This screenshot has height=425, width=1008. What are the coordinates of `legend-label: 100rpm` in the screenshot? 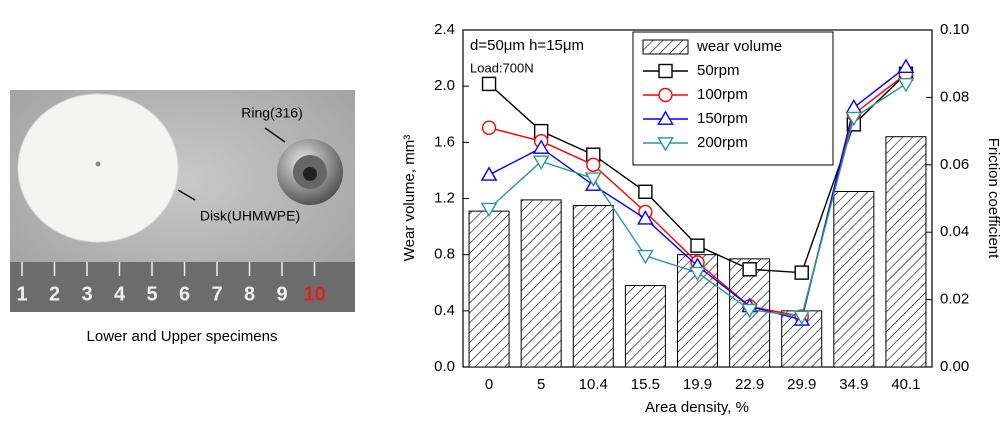 It's located at (722, 94).